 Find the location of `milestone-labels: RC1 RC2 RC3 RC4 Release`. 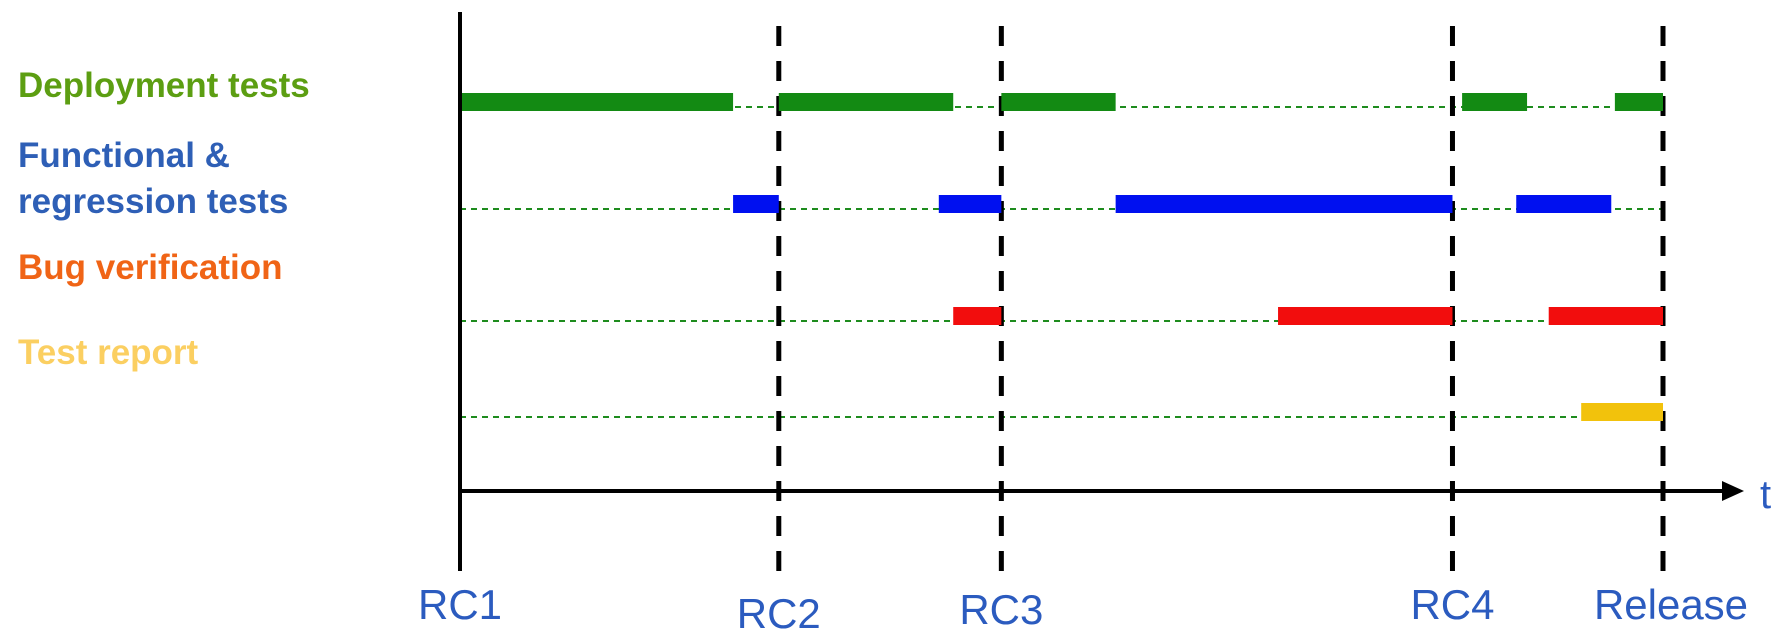

milestone-labels: RC1 RC2 RC3 RC4 Release is located at coordinates (1083, 609).